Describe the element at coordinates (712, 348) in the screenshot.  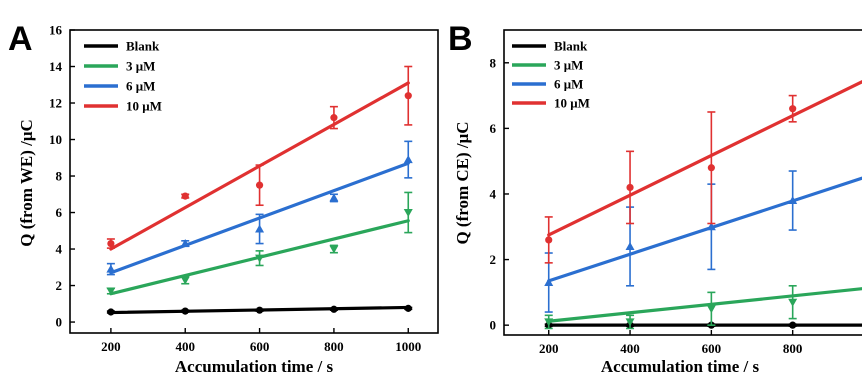
I see `panel-b-x-tick-label: 600` at that location.